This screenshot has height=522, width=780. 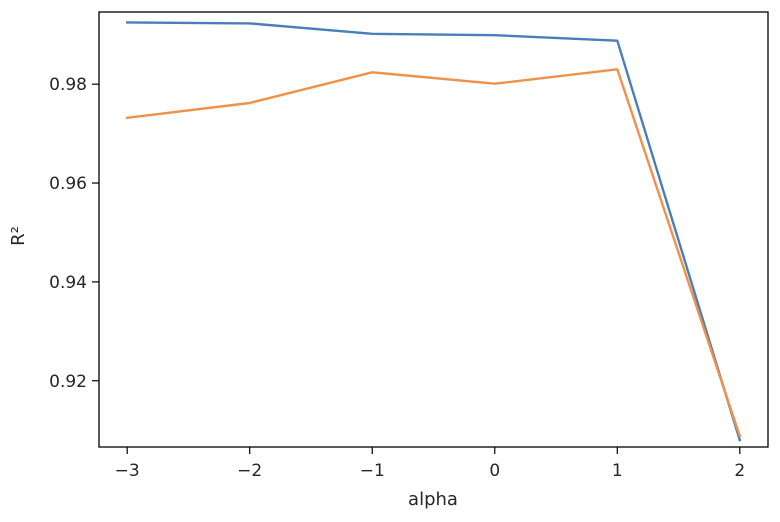 I want to click on x-tick-label: −2, so click(x=249, y=471).